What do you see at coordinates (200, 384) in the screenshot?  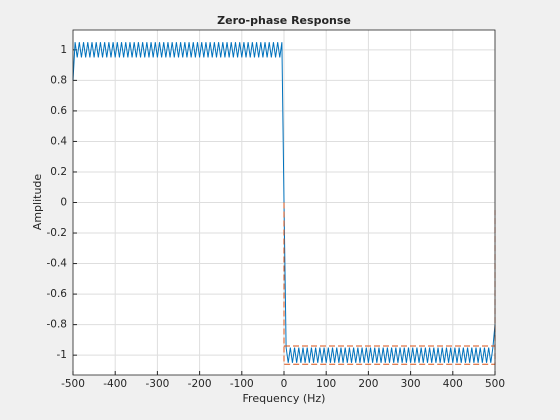 I see `x-tick-label: -200` at bounding box center [200, 384].